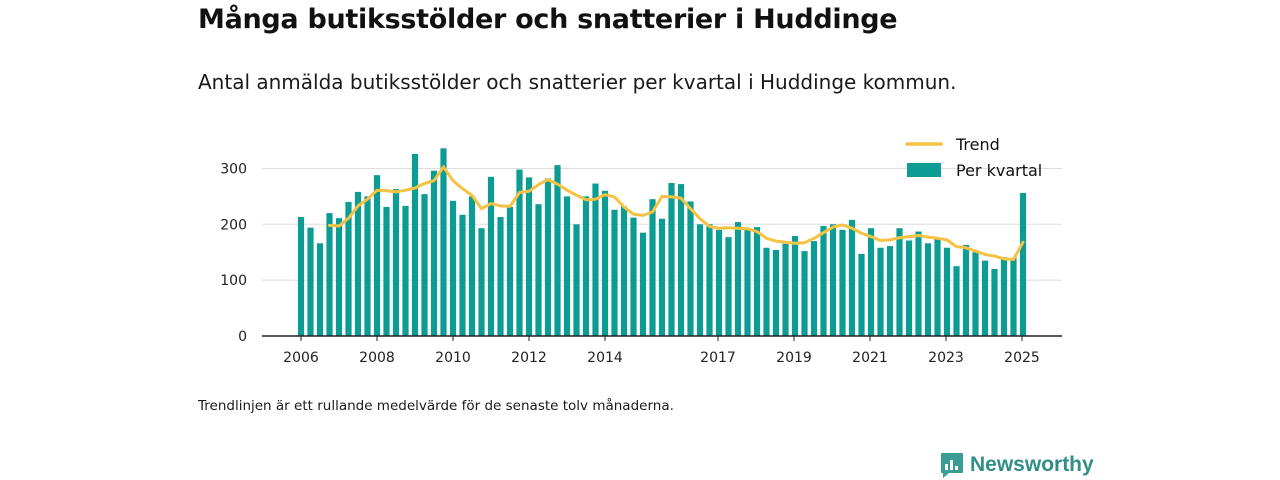  Describe the element at coordinates (794, 358) in the screenshot. I see `x-tick-label: 2019` at that location.